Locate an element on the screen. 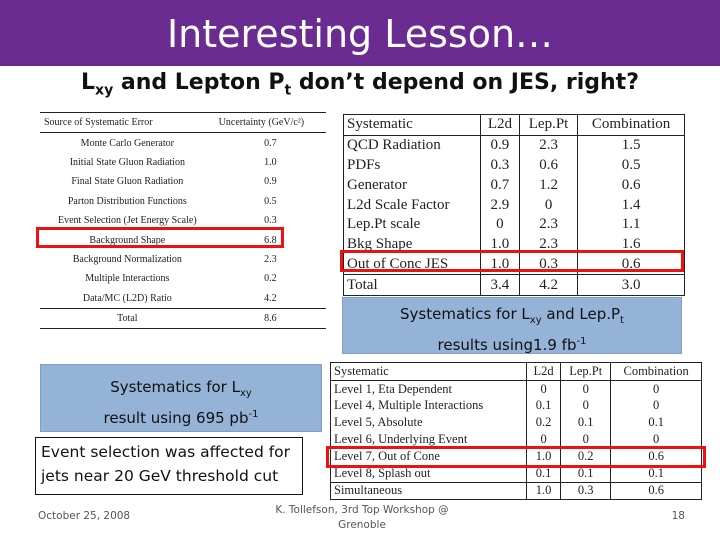  table-row: Event Selection (Jet Energy Scale) 0.3 is located at coordinates (183, 220).